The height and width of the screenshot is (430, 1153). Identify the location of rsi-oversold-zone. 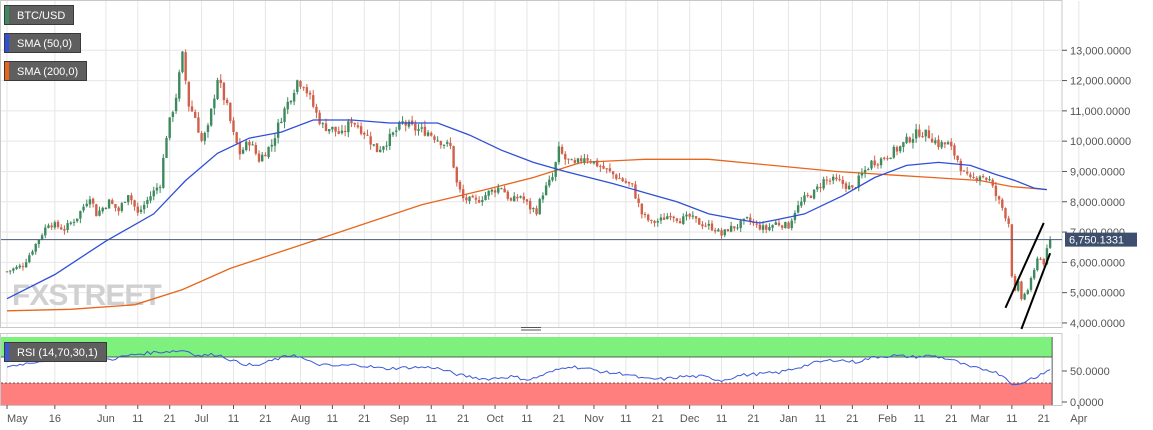
(527, 394).